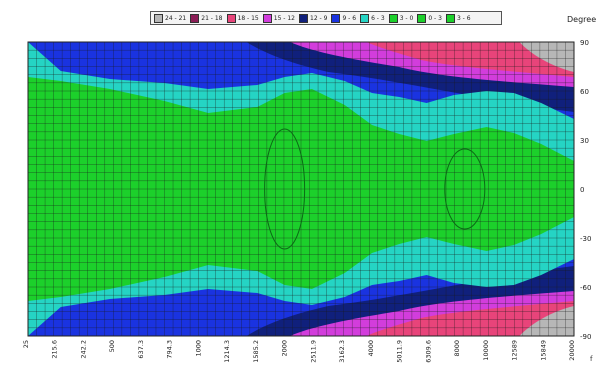  What do you see at coordinates (584, 141) in the screenshot?
I see `y-tick-label: 30` at bounding box center [584, 141].